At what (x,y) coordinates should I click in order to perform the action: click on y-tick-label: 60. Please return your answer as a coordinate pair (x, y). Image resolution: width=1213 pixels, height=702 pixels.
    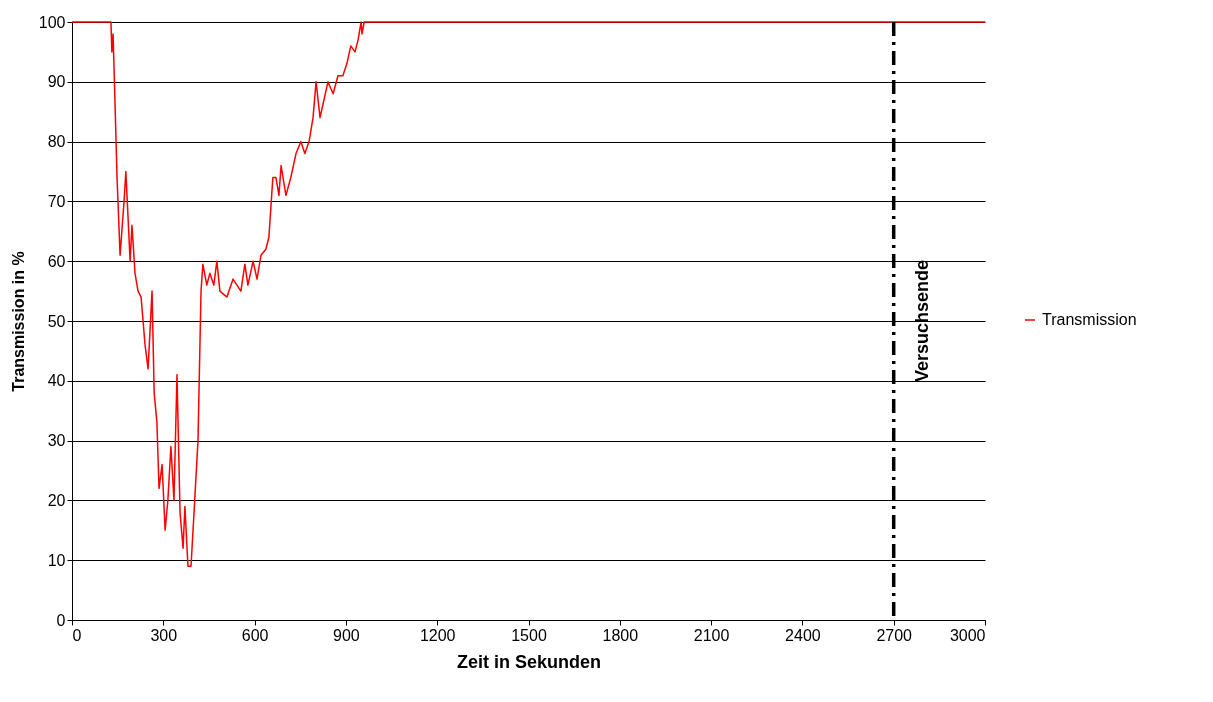
    Looking at the image, I should click on (56, 261).